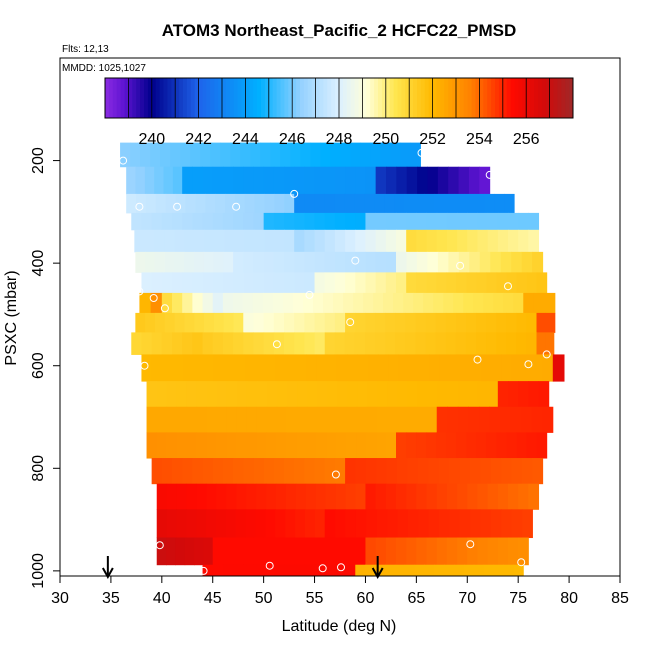  What do you see at coordinates (38, 365) in the screenshot?
I see `y-tick-label: 600` at bounding box center [38, 365].